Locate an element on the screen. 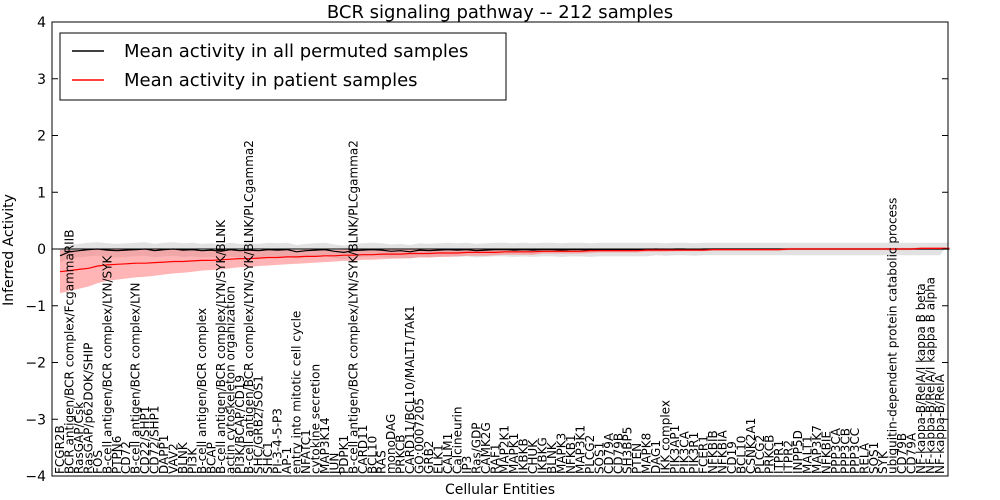  category-label: B-cell antigen/BCR complex/LYN is located at coordinates (136, 378).